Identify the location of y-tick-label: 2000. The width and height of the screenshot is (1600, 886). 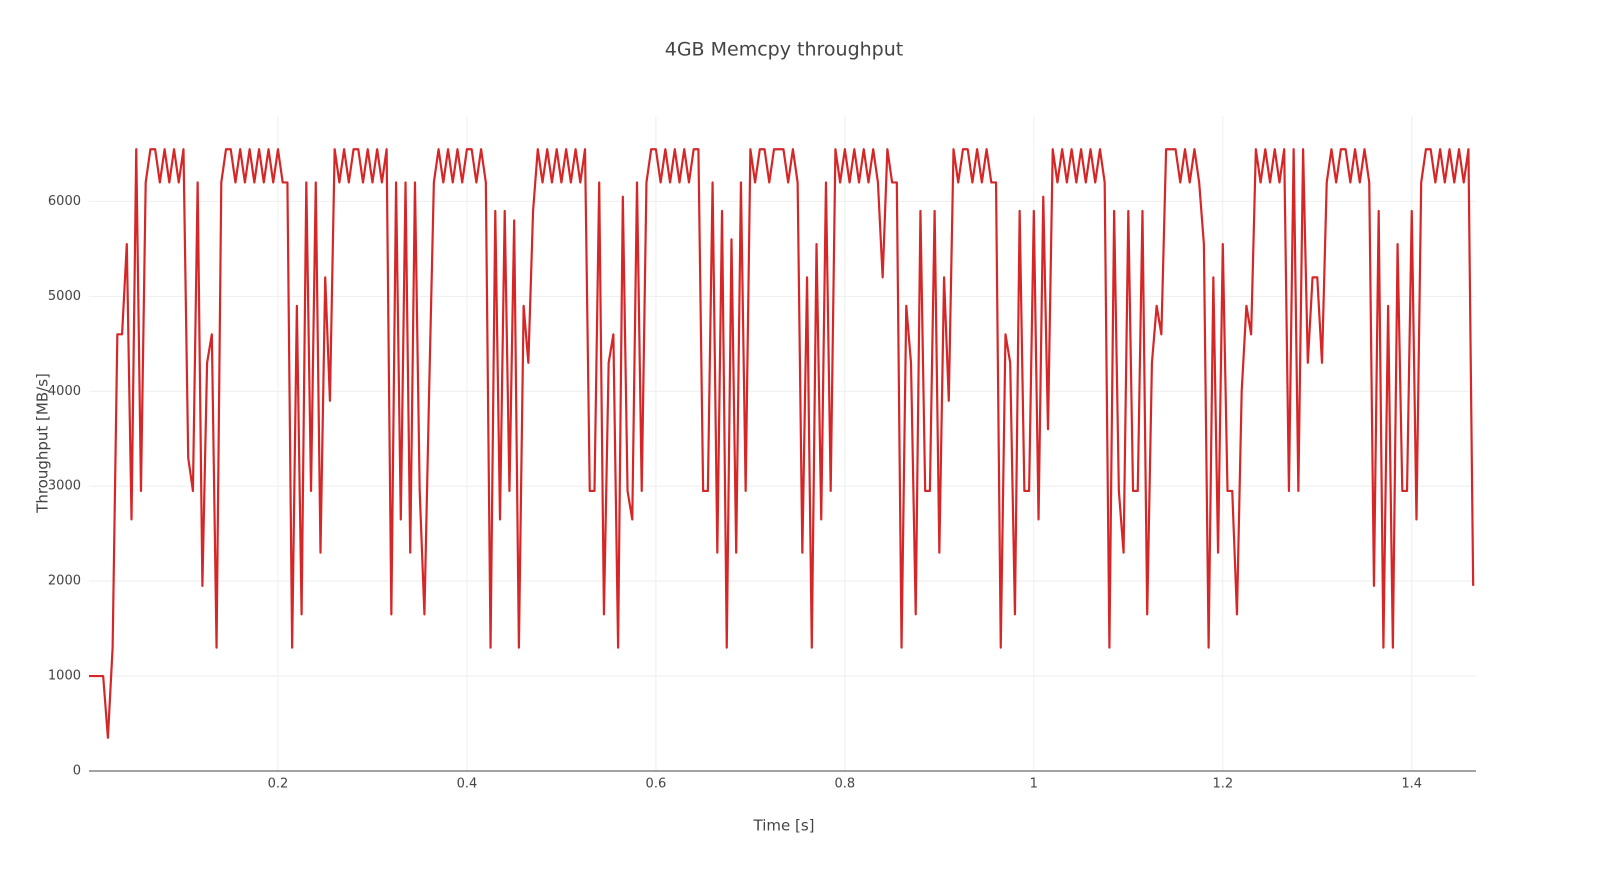
(64, 581).